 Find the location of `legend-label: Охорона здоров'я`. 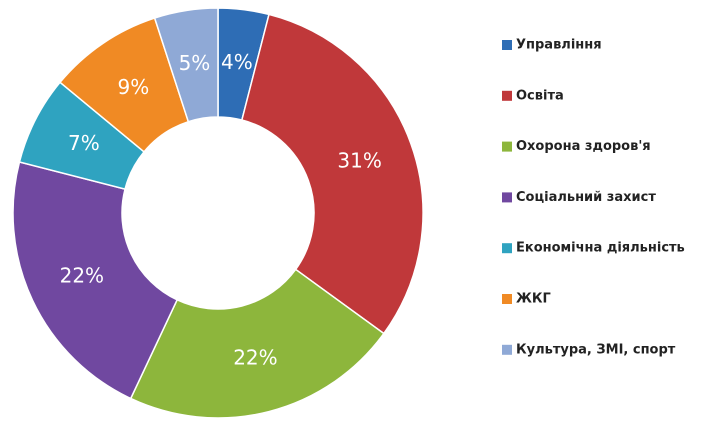

legend-label: Охорона здоров'я is located at coordinates (583, 146).